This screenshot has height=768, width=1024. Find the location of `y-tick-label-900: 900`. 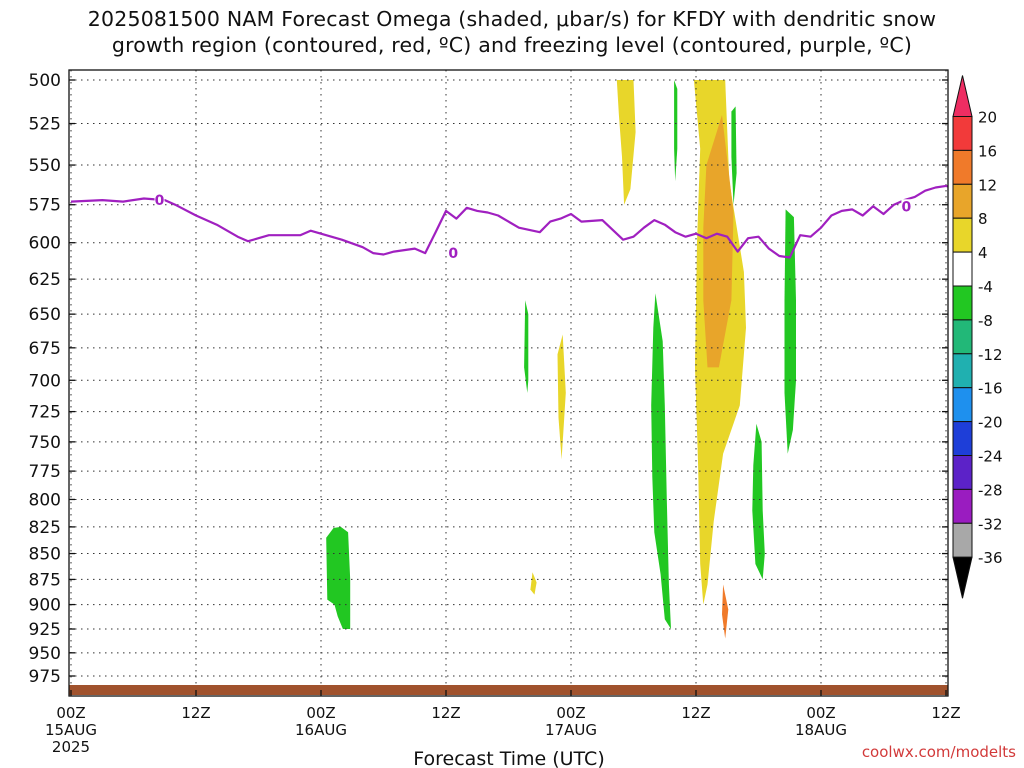

y-tick-label-900: 900 is located at coordinates (45, 606).